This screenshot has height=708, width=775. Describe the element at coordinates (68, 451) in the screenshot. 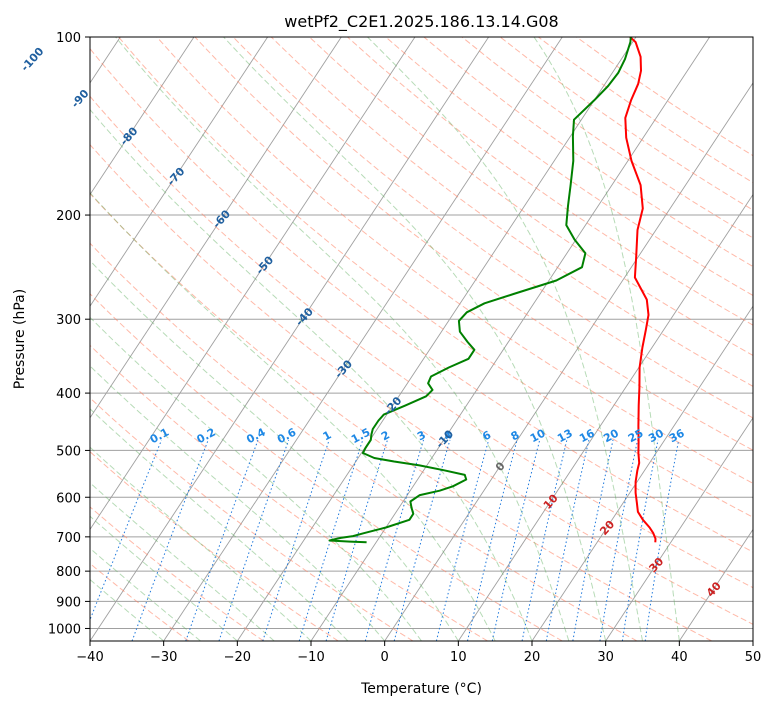

I see `y-tick-label: 500` at that location.